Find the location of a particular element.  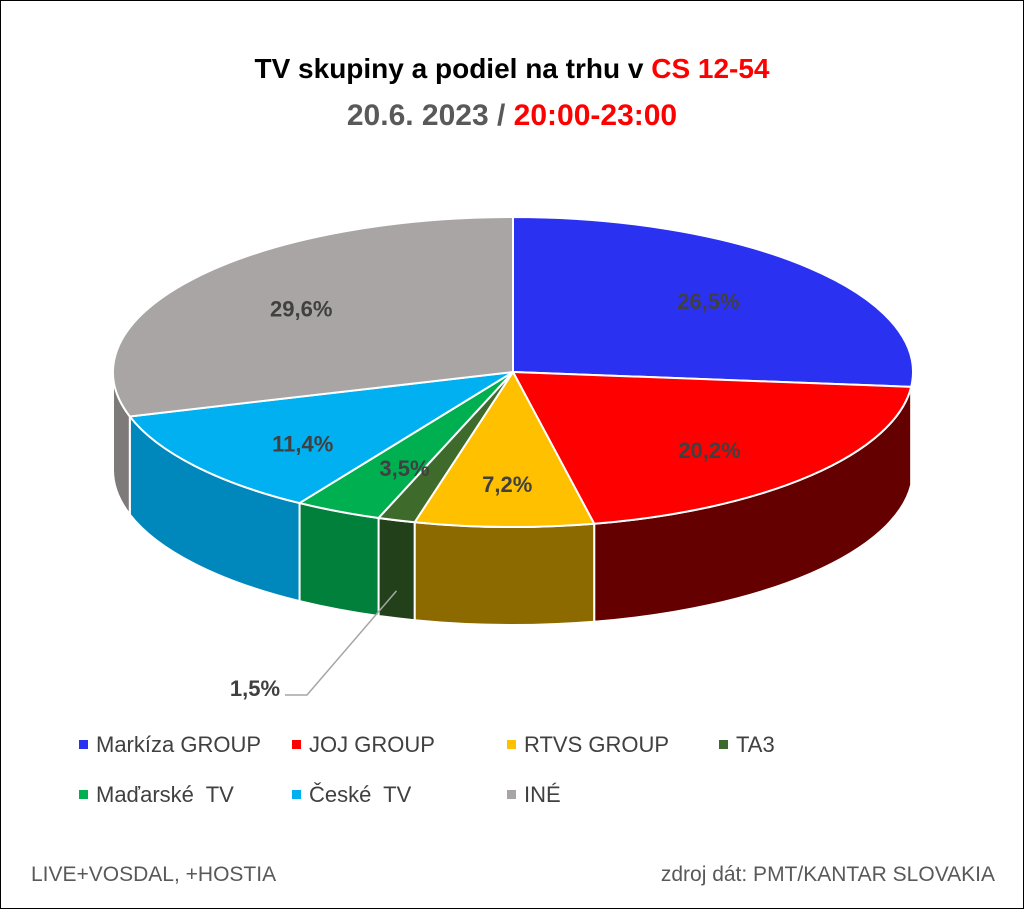

pie-slice-in is located at coordinates (313, 317).